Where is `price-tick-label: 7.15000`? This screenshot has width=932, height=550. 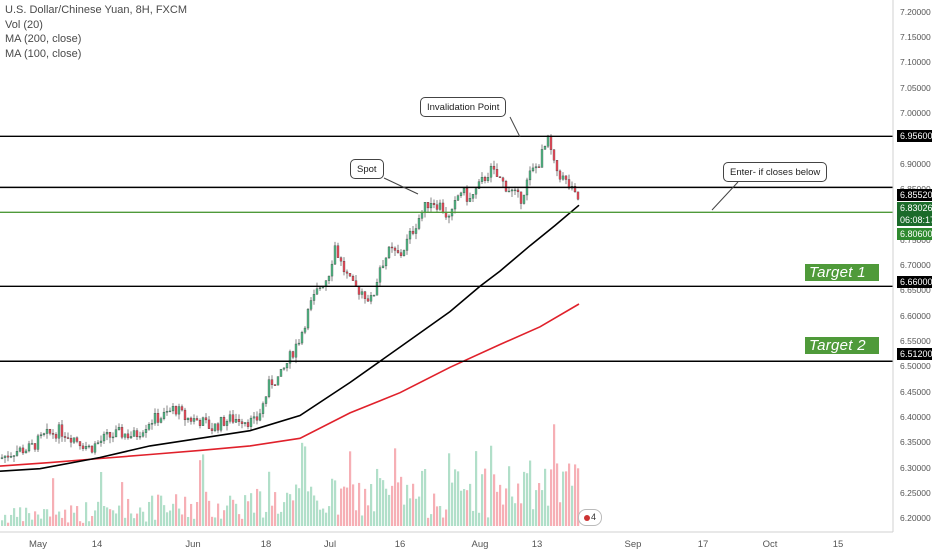
price-tick-label: 7.15000 is located at coordinates (915, 37).